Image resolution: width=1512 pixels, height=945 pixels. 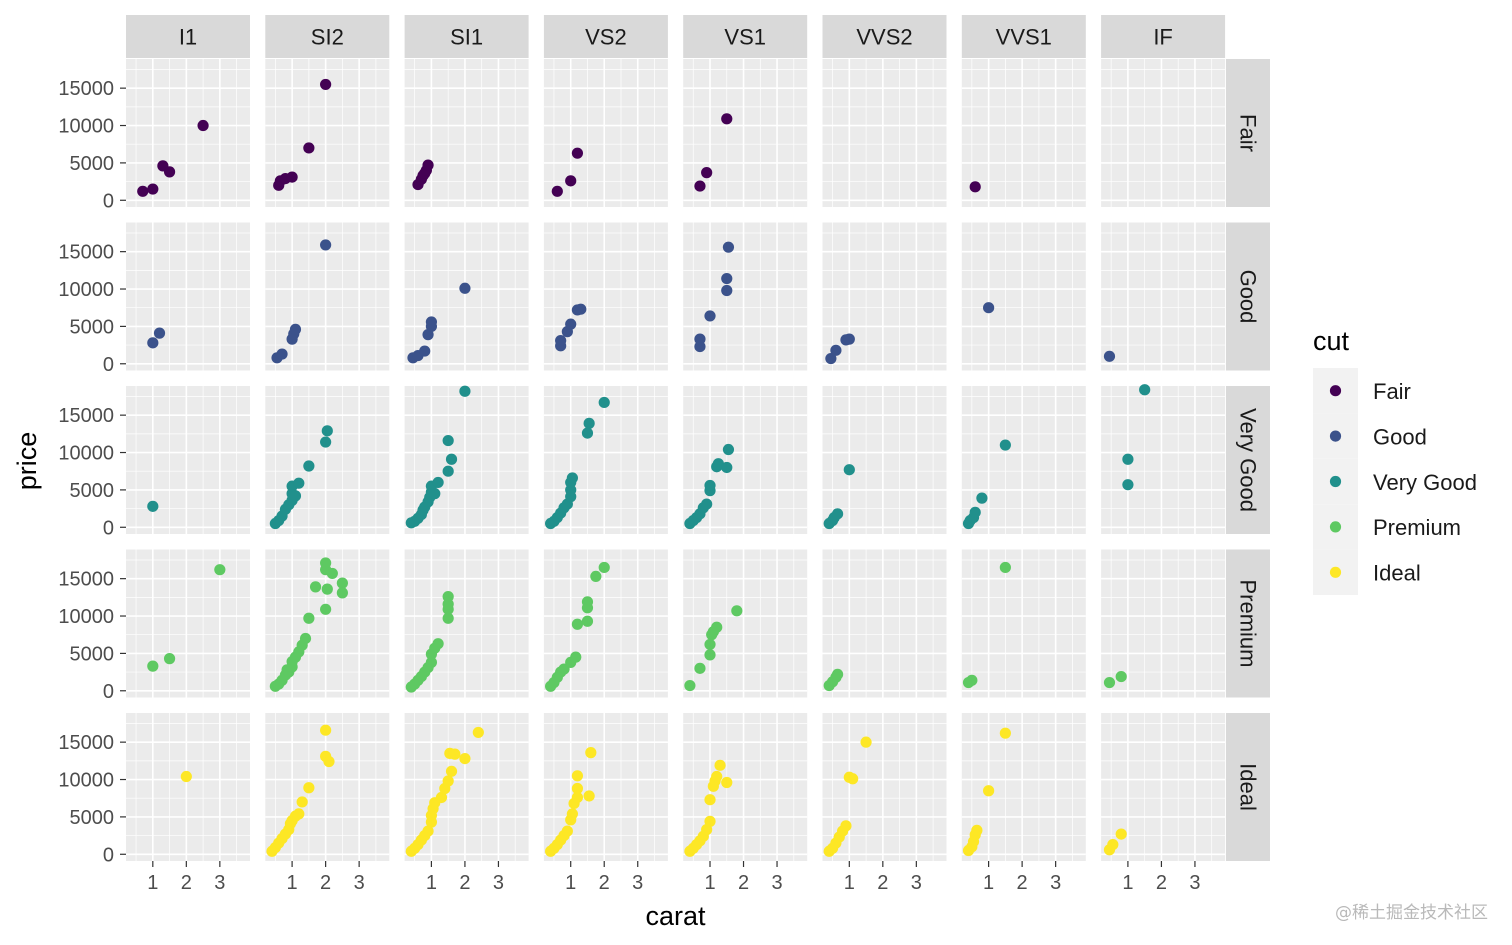 What do you see at coordinates (676, 916) in the screenshot?
I see `x-axis-title: carat` at bounding box center [676, 916].